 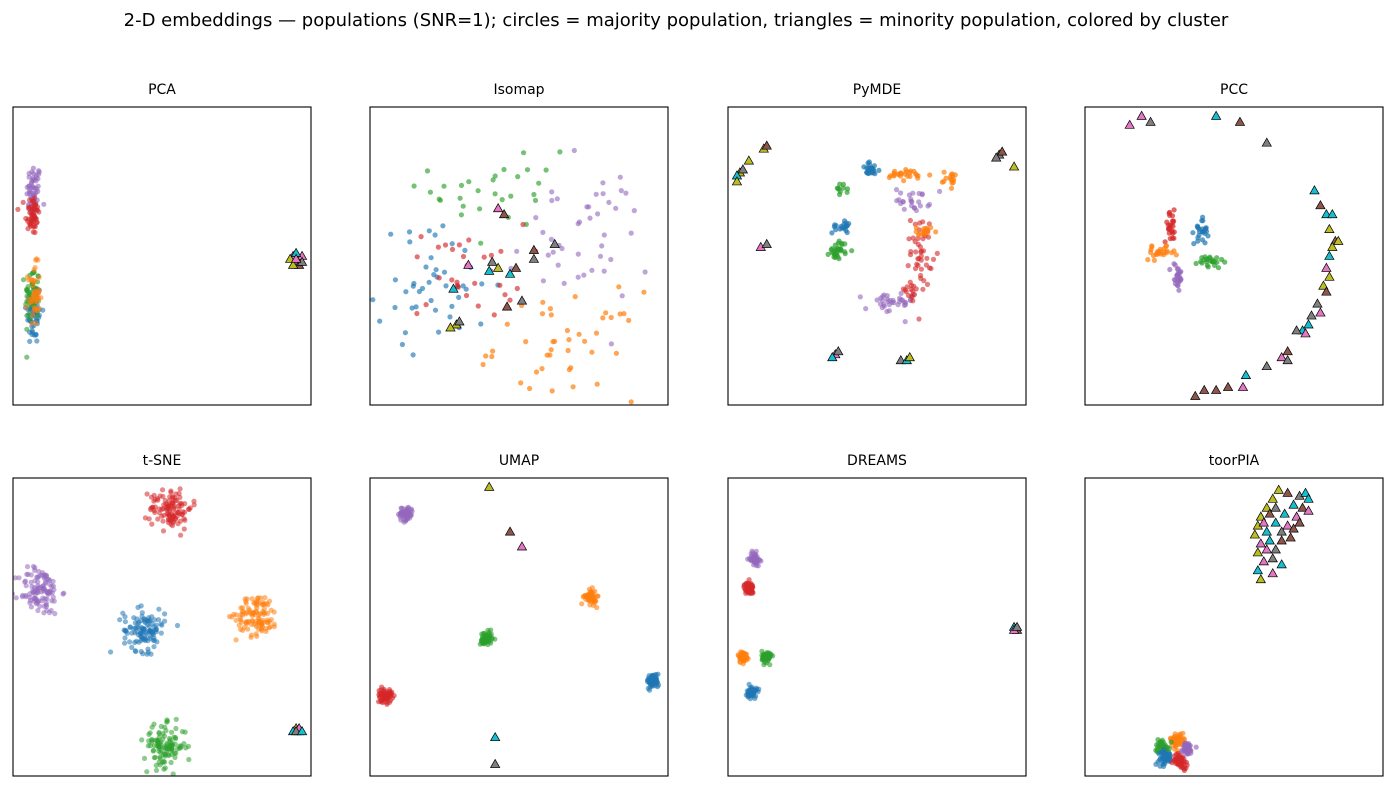 What do you see at coordinates (519, 256) in the screenshot?
I see `axes-frame` at bounding box center [519, 256].